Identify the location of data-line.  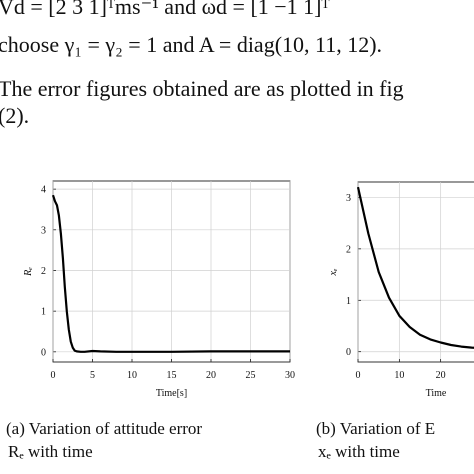
(415, 267).